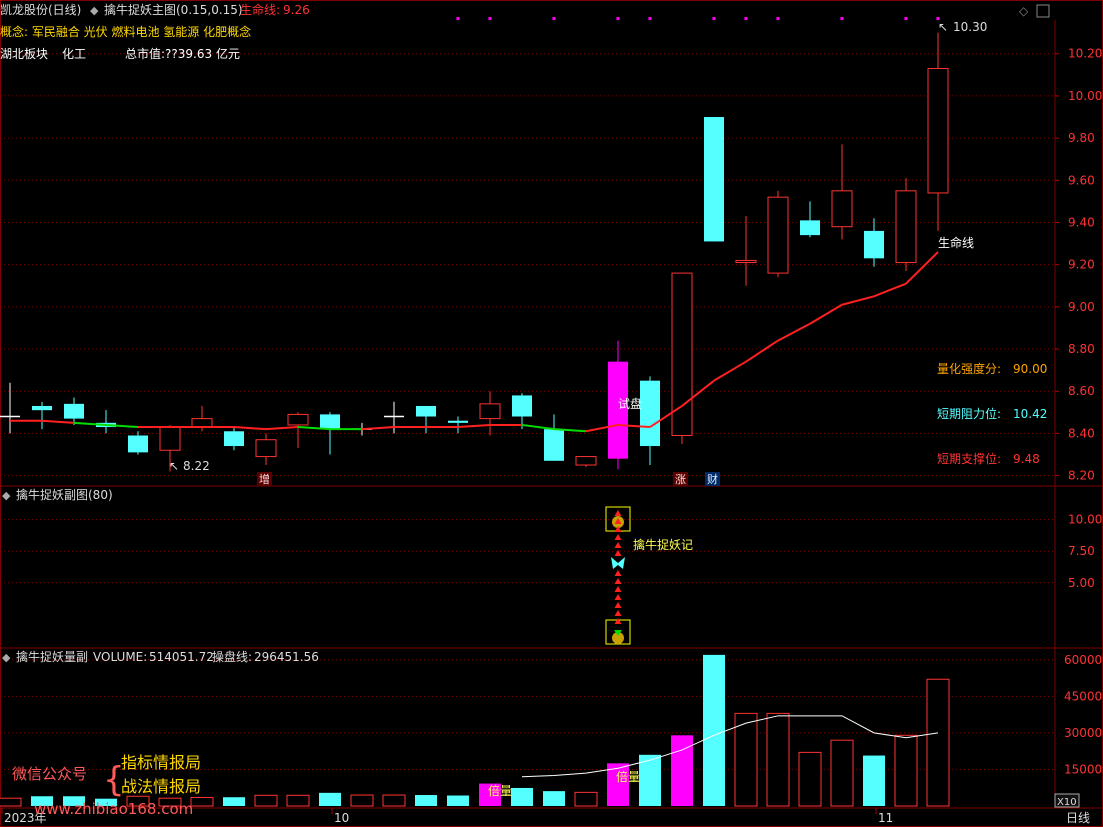 Image resolution: width=1103 pixels, height=827 pixels. What do you see at coordinates (196, 466) in the screenshot?
I see `low-price-label: 8.22` at bounding box center [196, 466].